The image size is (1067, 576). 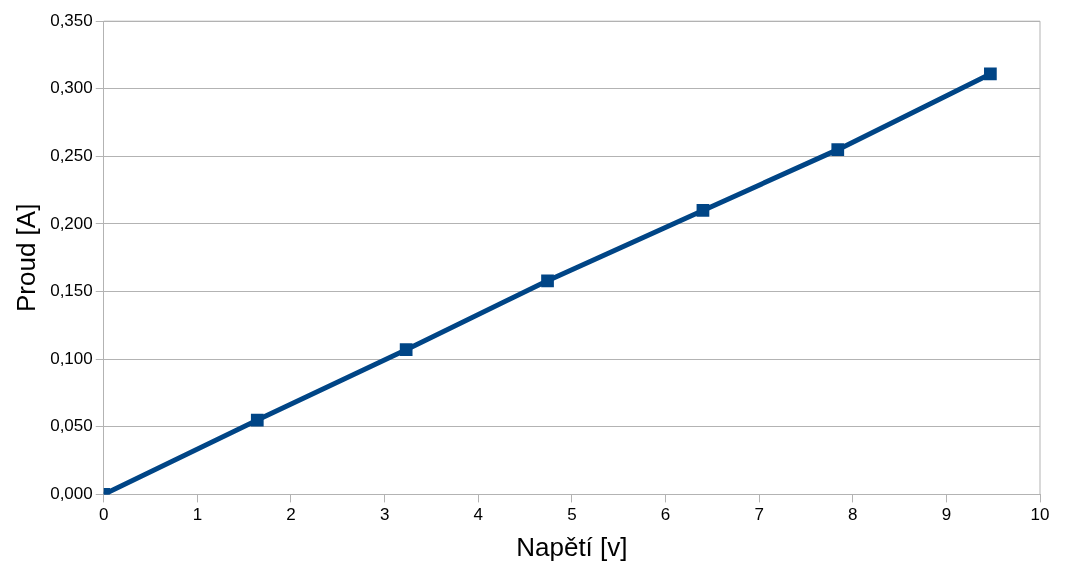 What do you see at coordinates (71, 358) in the screenshot?
I see `y-tick-label: 0,100` at bounding box center [71, 358].